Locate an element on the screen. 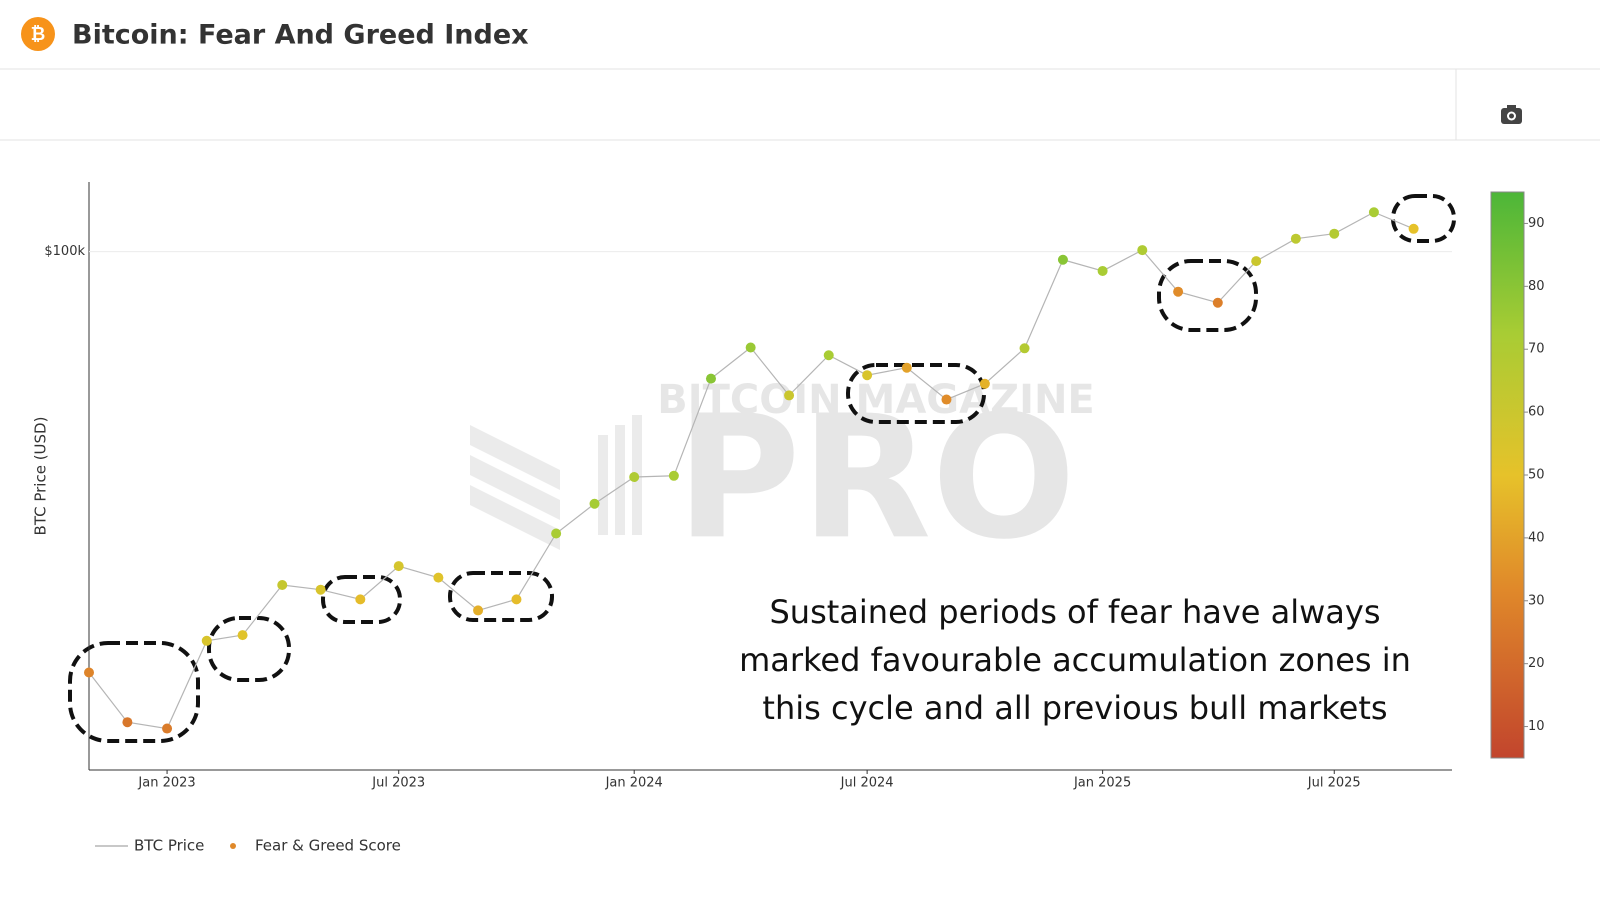 Image resolution: width=1600 pixels, height=899 pixels. annotation: Sustained periods of fear have always is located at coordinates (1074, 612).